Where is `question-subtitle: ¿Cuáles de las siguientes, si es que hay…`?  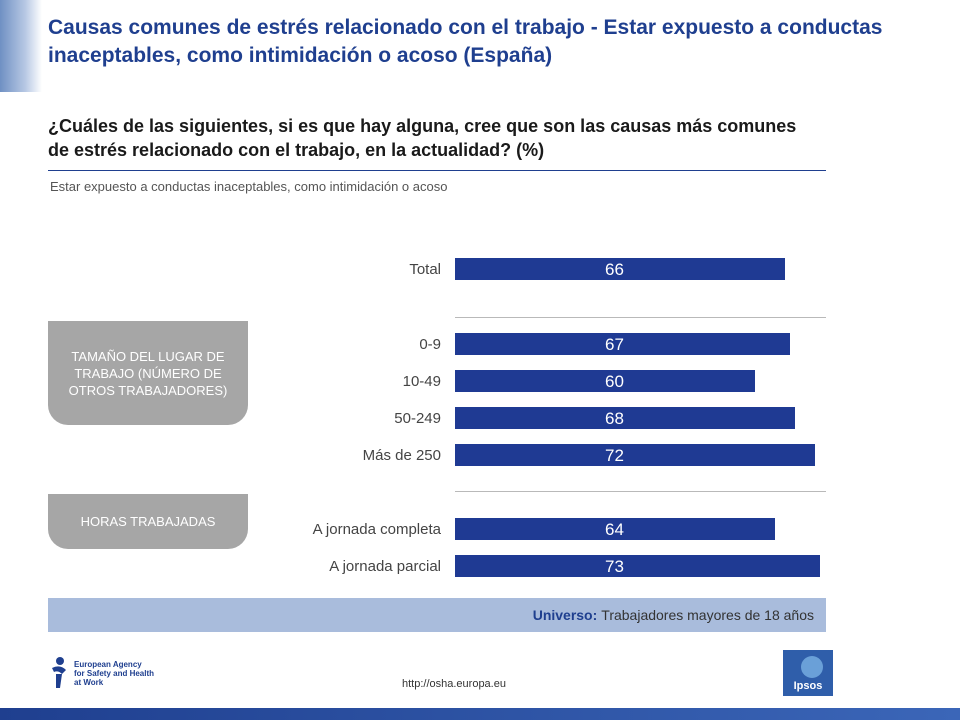
question-subtitle: ¿Cuáles de las siguientes, si es que hay… is located at coordinates (422, 138).